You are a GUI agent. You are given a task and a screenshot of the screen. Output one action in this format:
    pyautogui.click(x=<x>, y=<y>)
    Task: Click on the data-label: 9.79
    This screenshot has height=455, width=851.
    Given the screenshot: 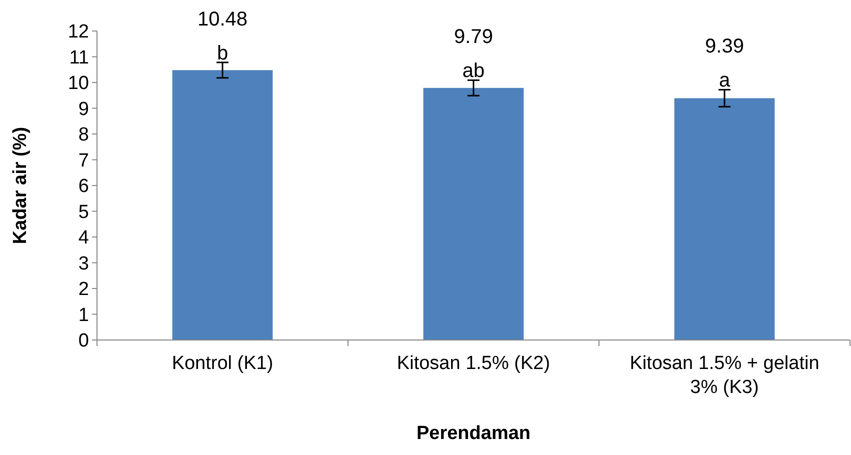 What is the action you would take?
    pyautogui.click(x=473, y=37)
    